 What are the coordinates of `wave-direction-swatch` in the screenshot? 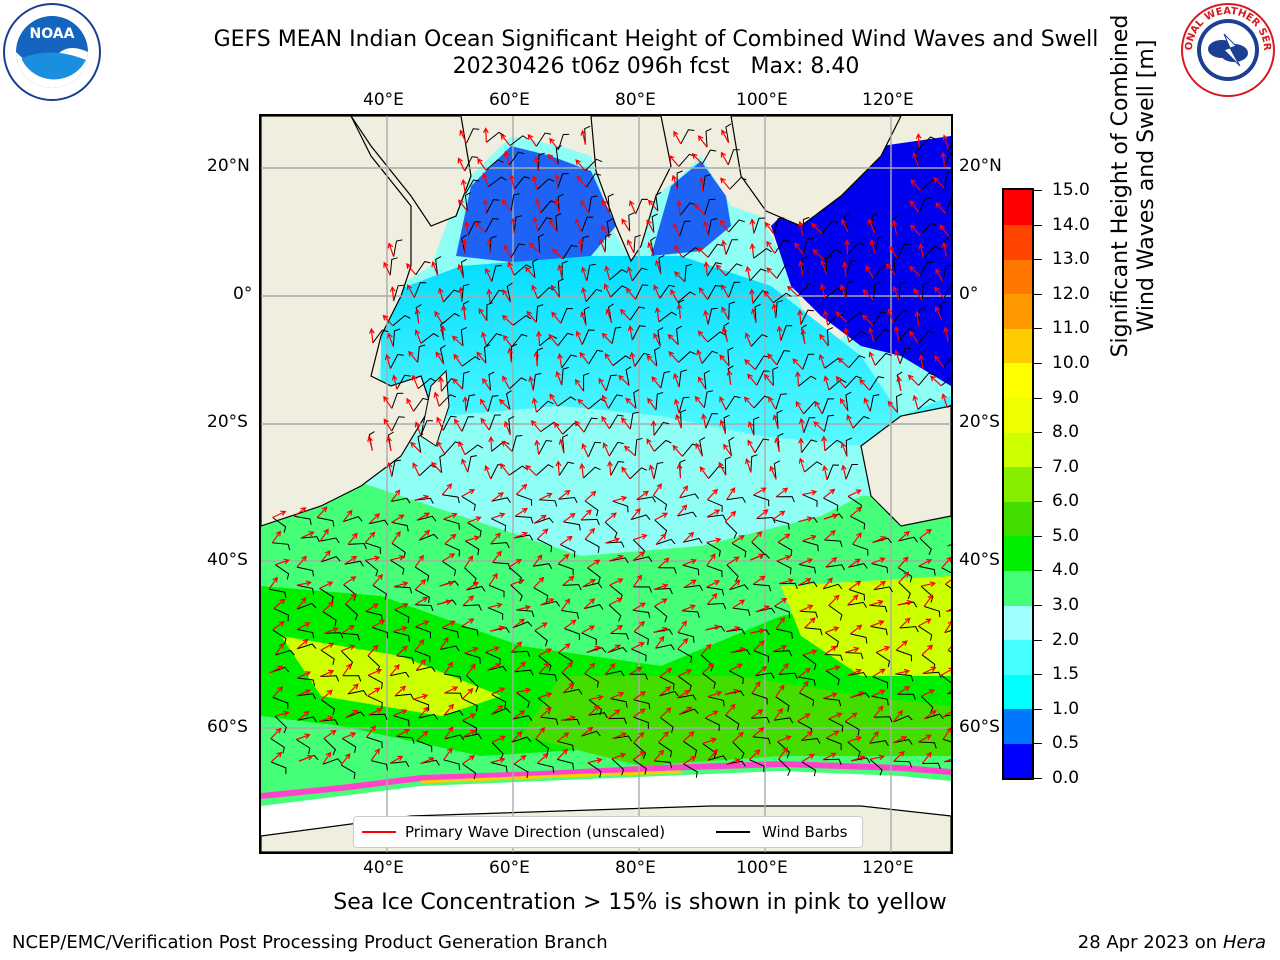 It's located at (379, 832).